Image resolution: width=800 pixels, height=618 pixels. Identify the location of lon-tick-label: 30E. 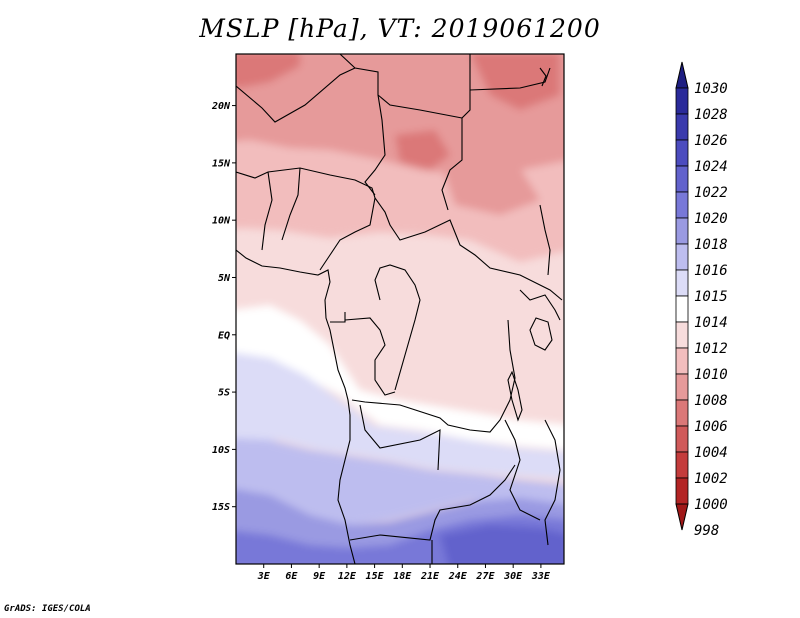
(513, 576).